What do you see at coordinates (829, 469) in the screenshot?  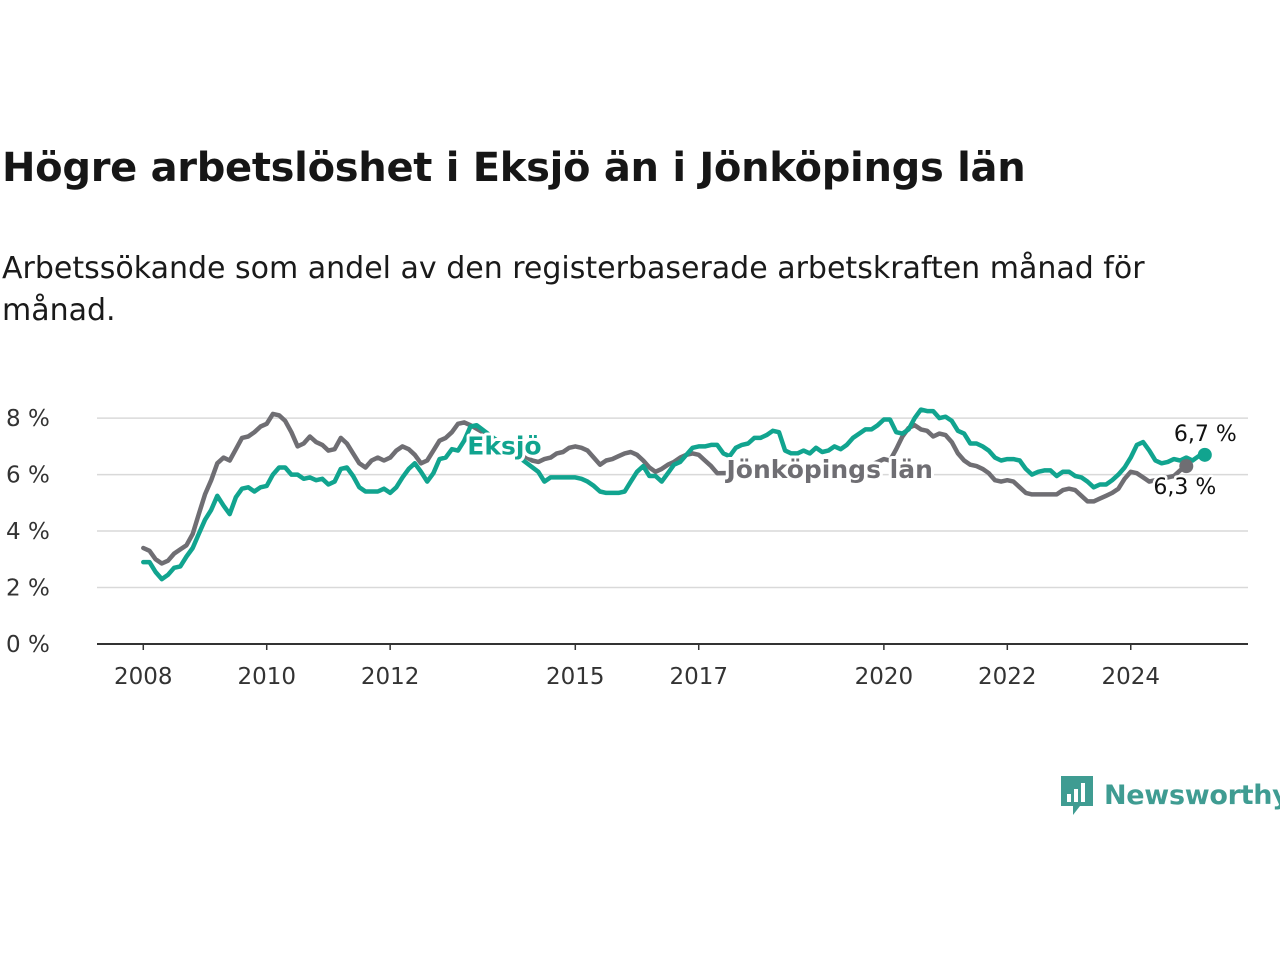 I see `series-label-jonkopings-lan: Jönköpings län` at bounding box center [829, 469].